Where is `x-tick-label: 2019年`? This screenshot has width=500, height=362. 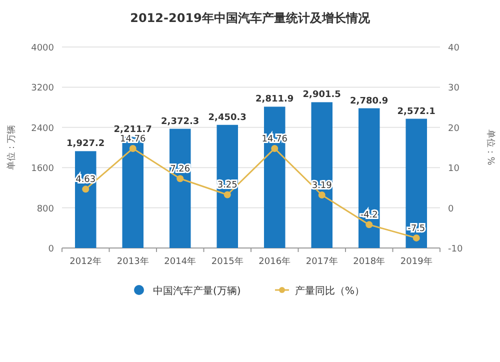
x-tick-label: 2019年 is located at coordinates (416, 261).